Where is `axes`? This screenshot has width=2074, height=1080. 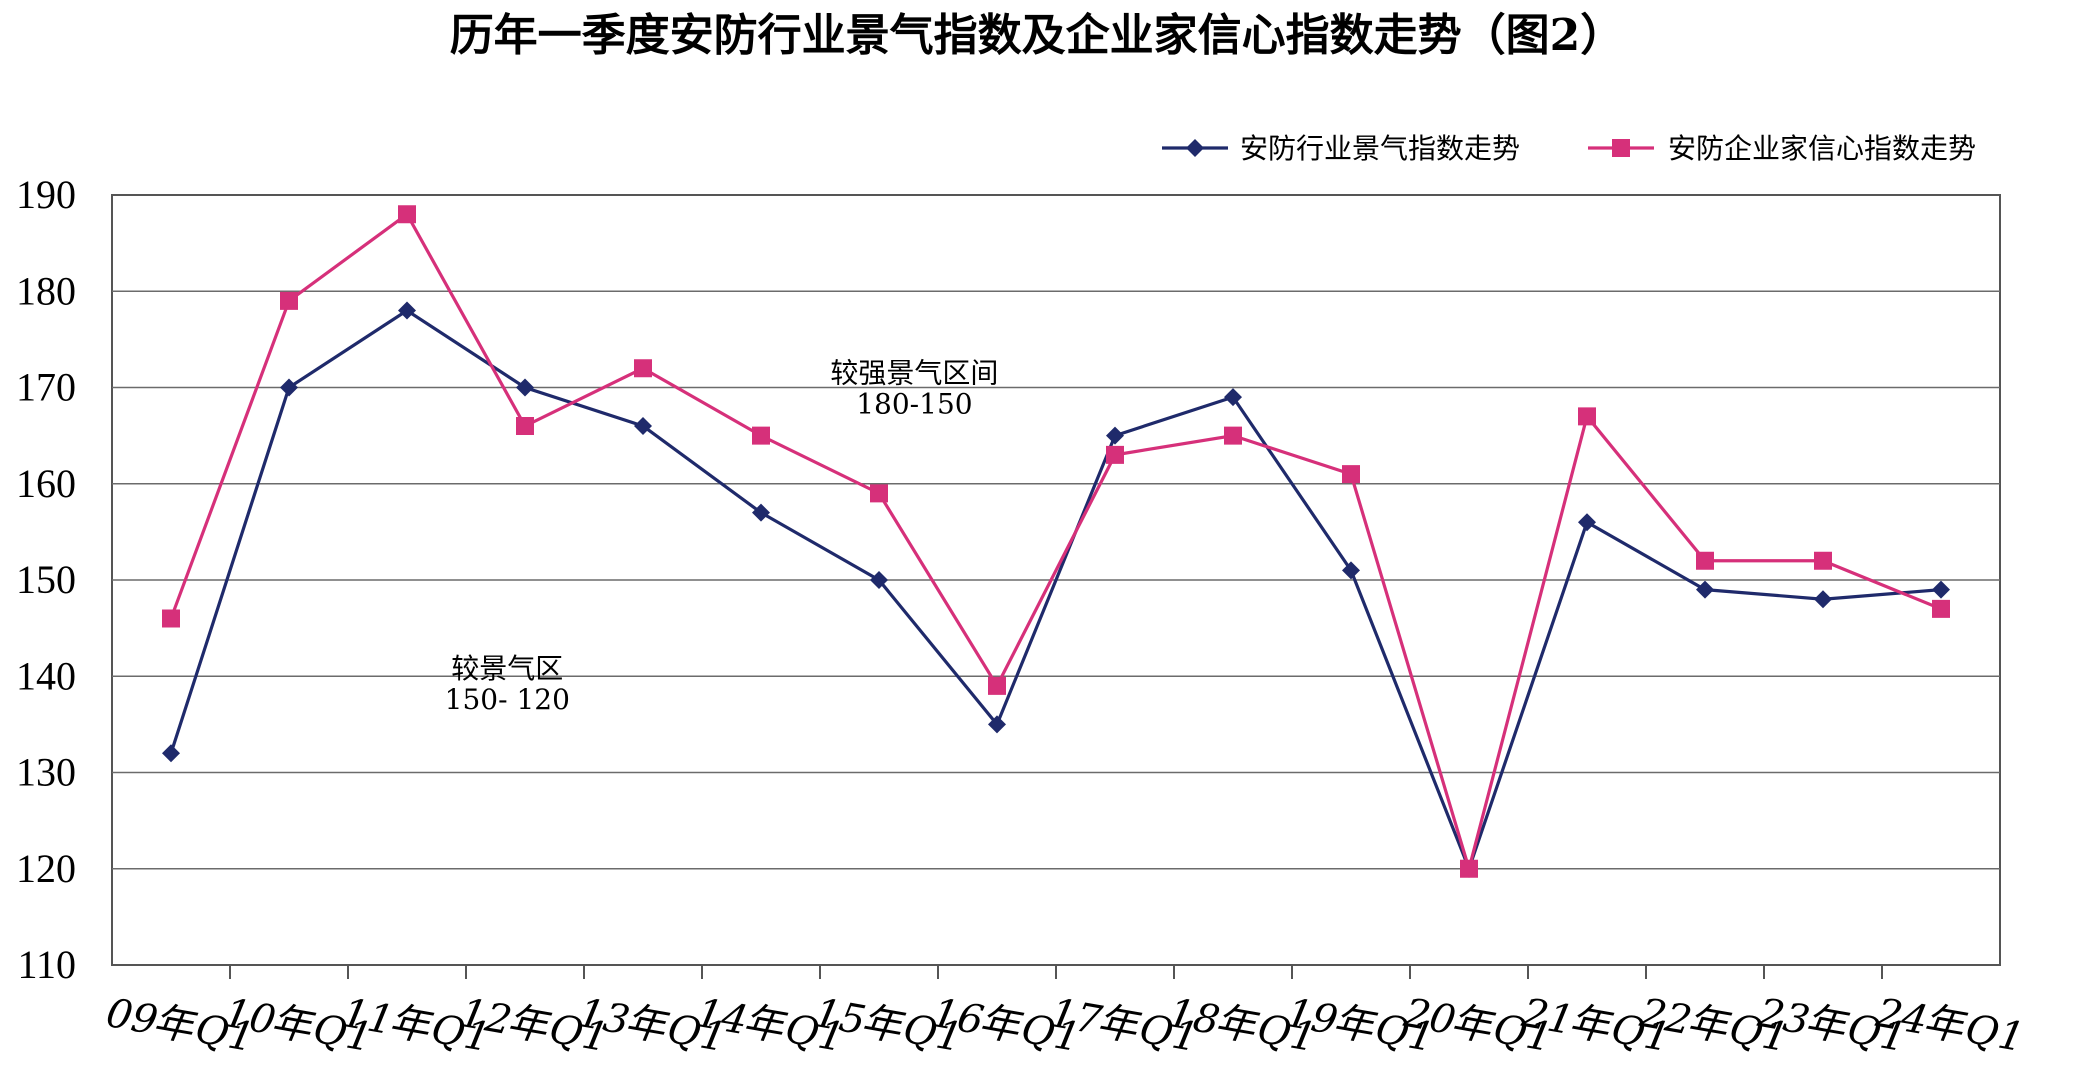
axes is located at coordinates (1056, 972).